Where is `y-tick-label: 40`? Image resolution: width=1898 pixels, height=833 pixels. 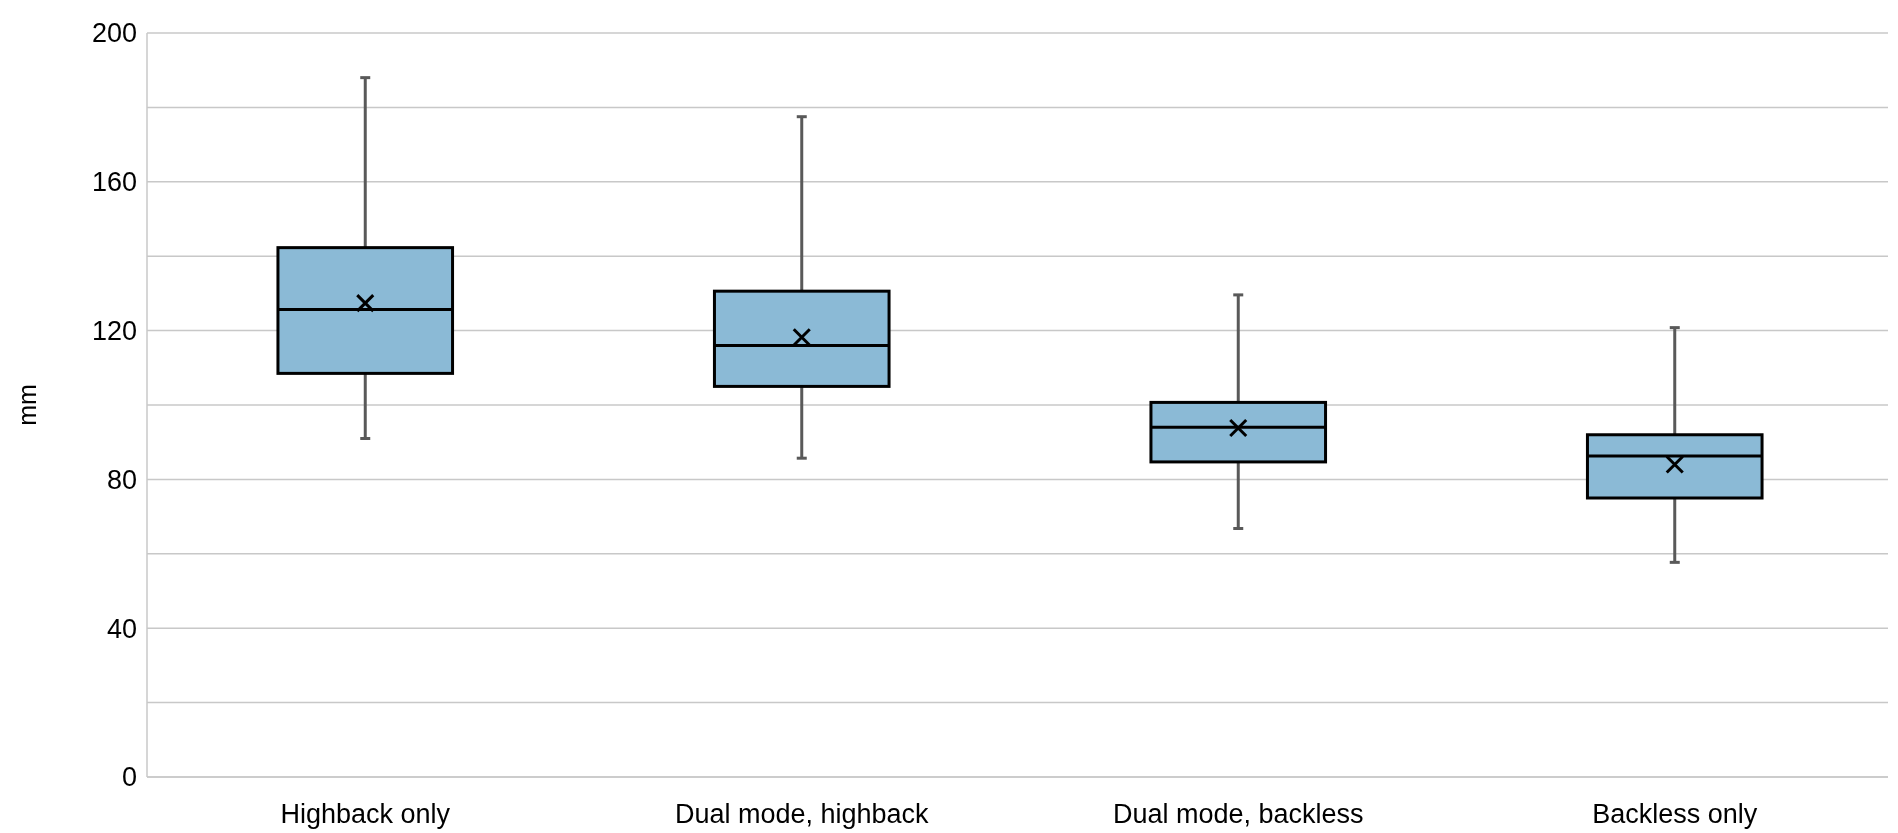 y-tick-label: 40 is located at coordinates (121, 628).